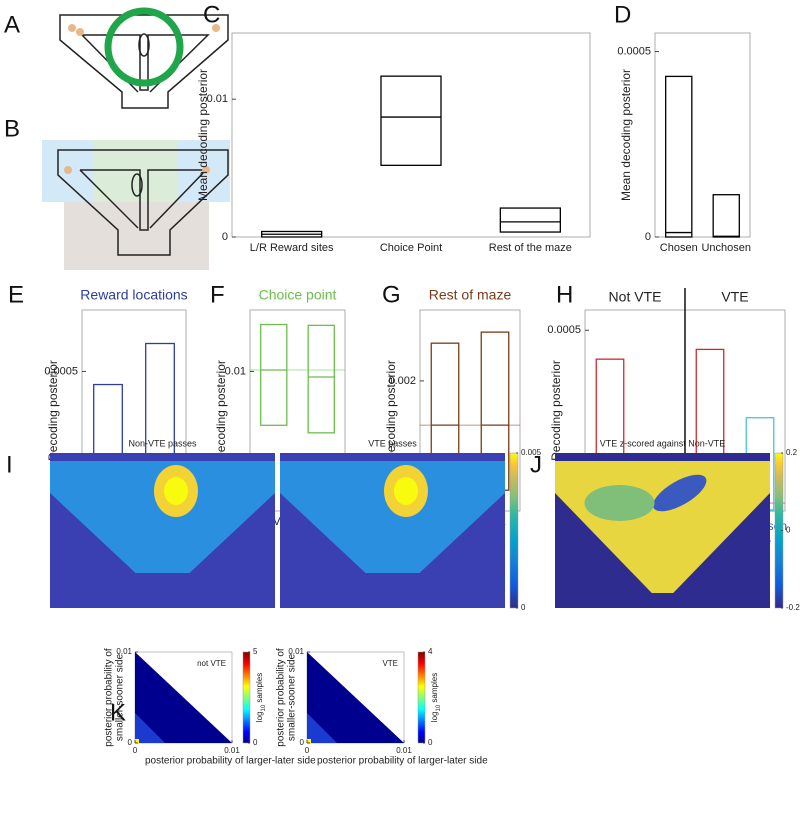  Describe the element at coordinates (217, 294) in the screenshot. I see `panel-label: F` at that location.